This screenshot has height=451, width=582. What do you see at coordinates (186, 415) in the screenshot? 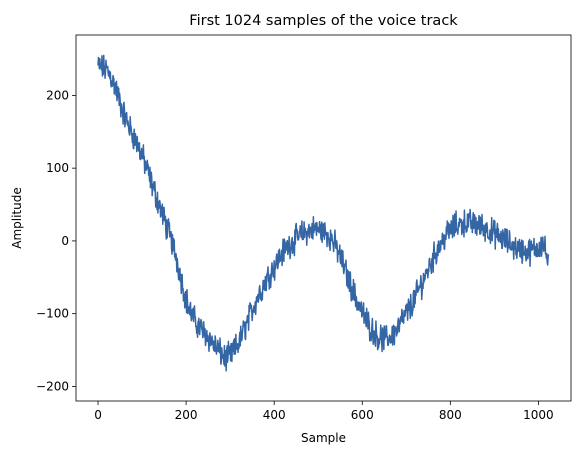
I see `x-tick-label: 200` at bounding box center [186, 415].